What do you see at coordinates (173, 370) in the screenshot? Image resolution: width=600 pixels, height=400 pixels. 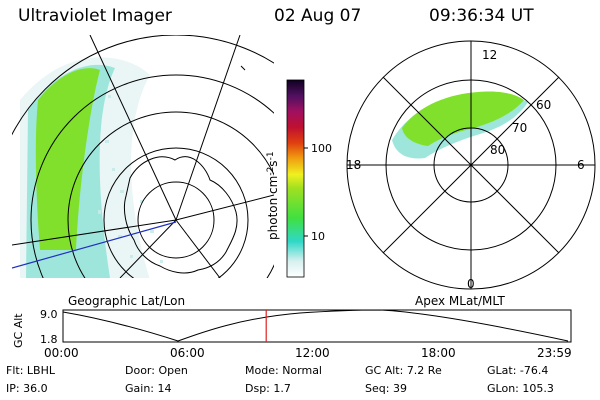 I see `info-door-value: Open` at bounding box center [173, 370].